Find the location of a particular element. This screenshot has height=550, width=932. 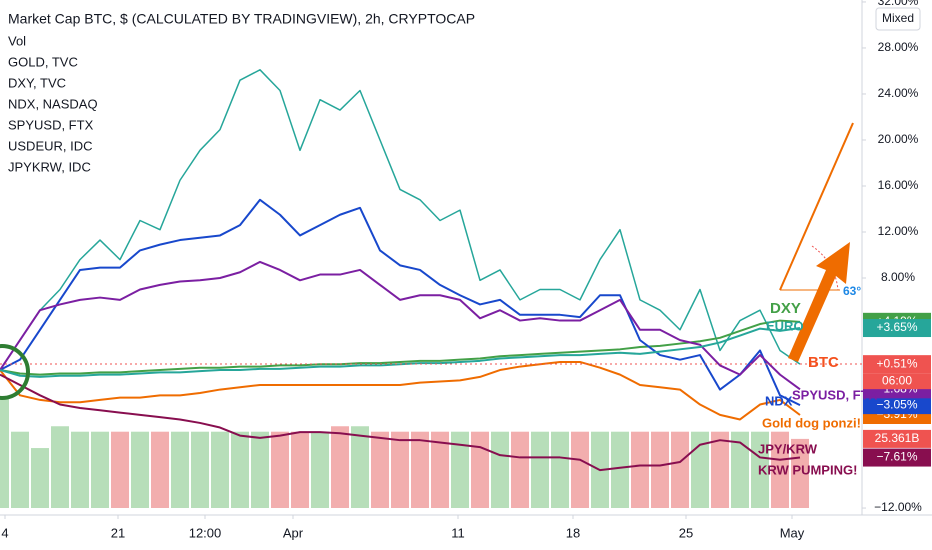

y-tick-label: 16.00% is located at coordinates (898, 185).